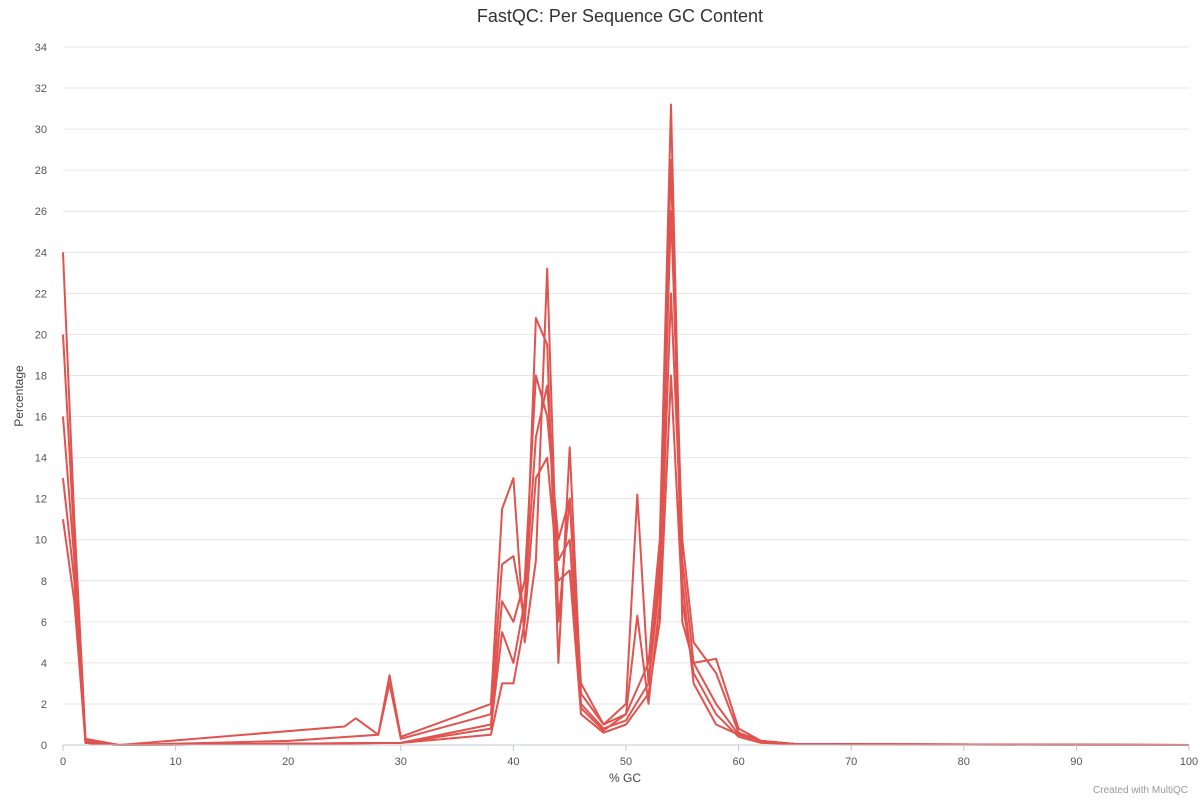 The width and height of the screenshot is (1200, 800). What do you see at coordinates (41, 500) in the screenshot?
I see `y-tick-label: 12` at bounding box center [41, 500].